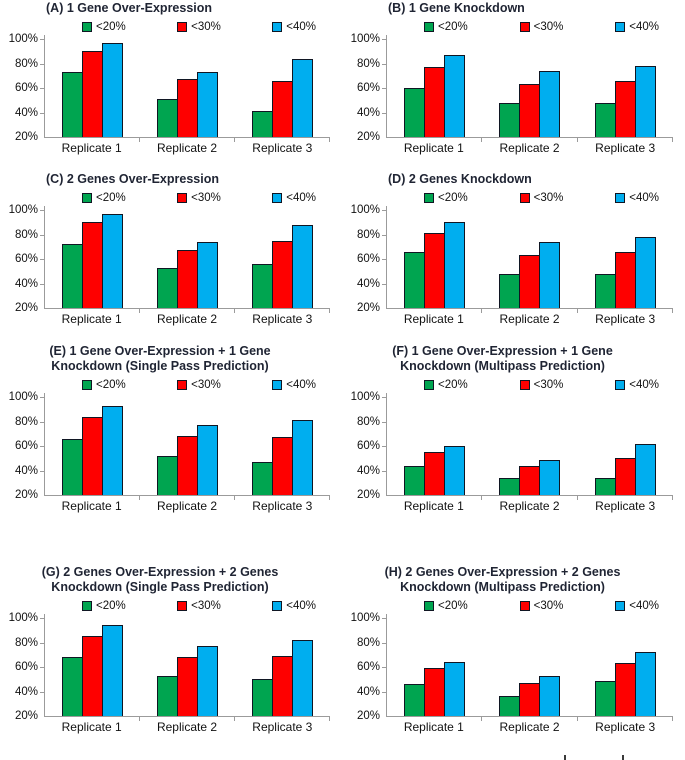 This screenshot has height=760, width=685. Describe the element at coordinates (111, 385) in the screenshot. I see `legend-label: <20%` at that location.